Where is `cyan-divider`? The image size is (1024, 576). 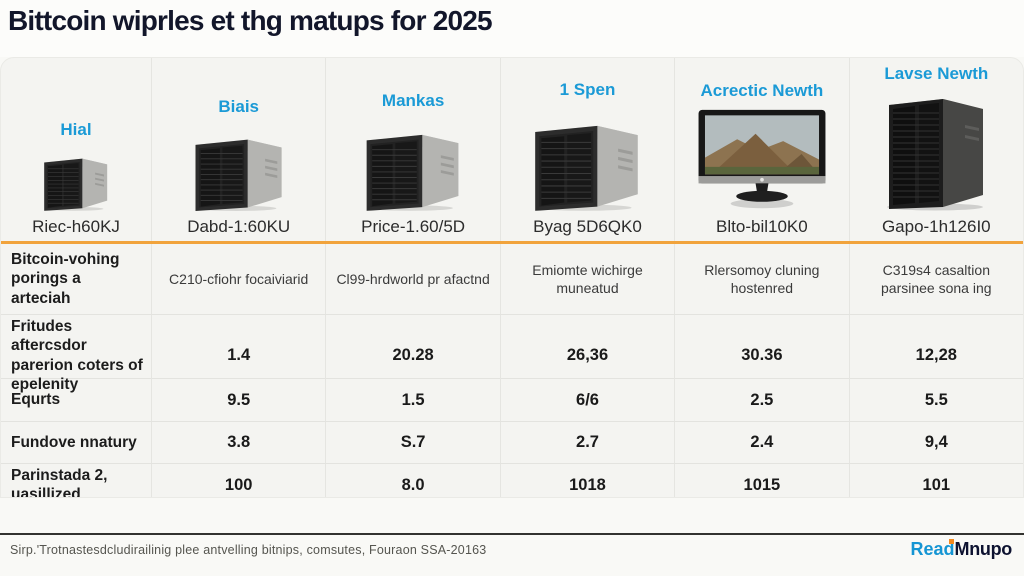 cyan-divider is located at coordinates (512, 497).